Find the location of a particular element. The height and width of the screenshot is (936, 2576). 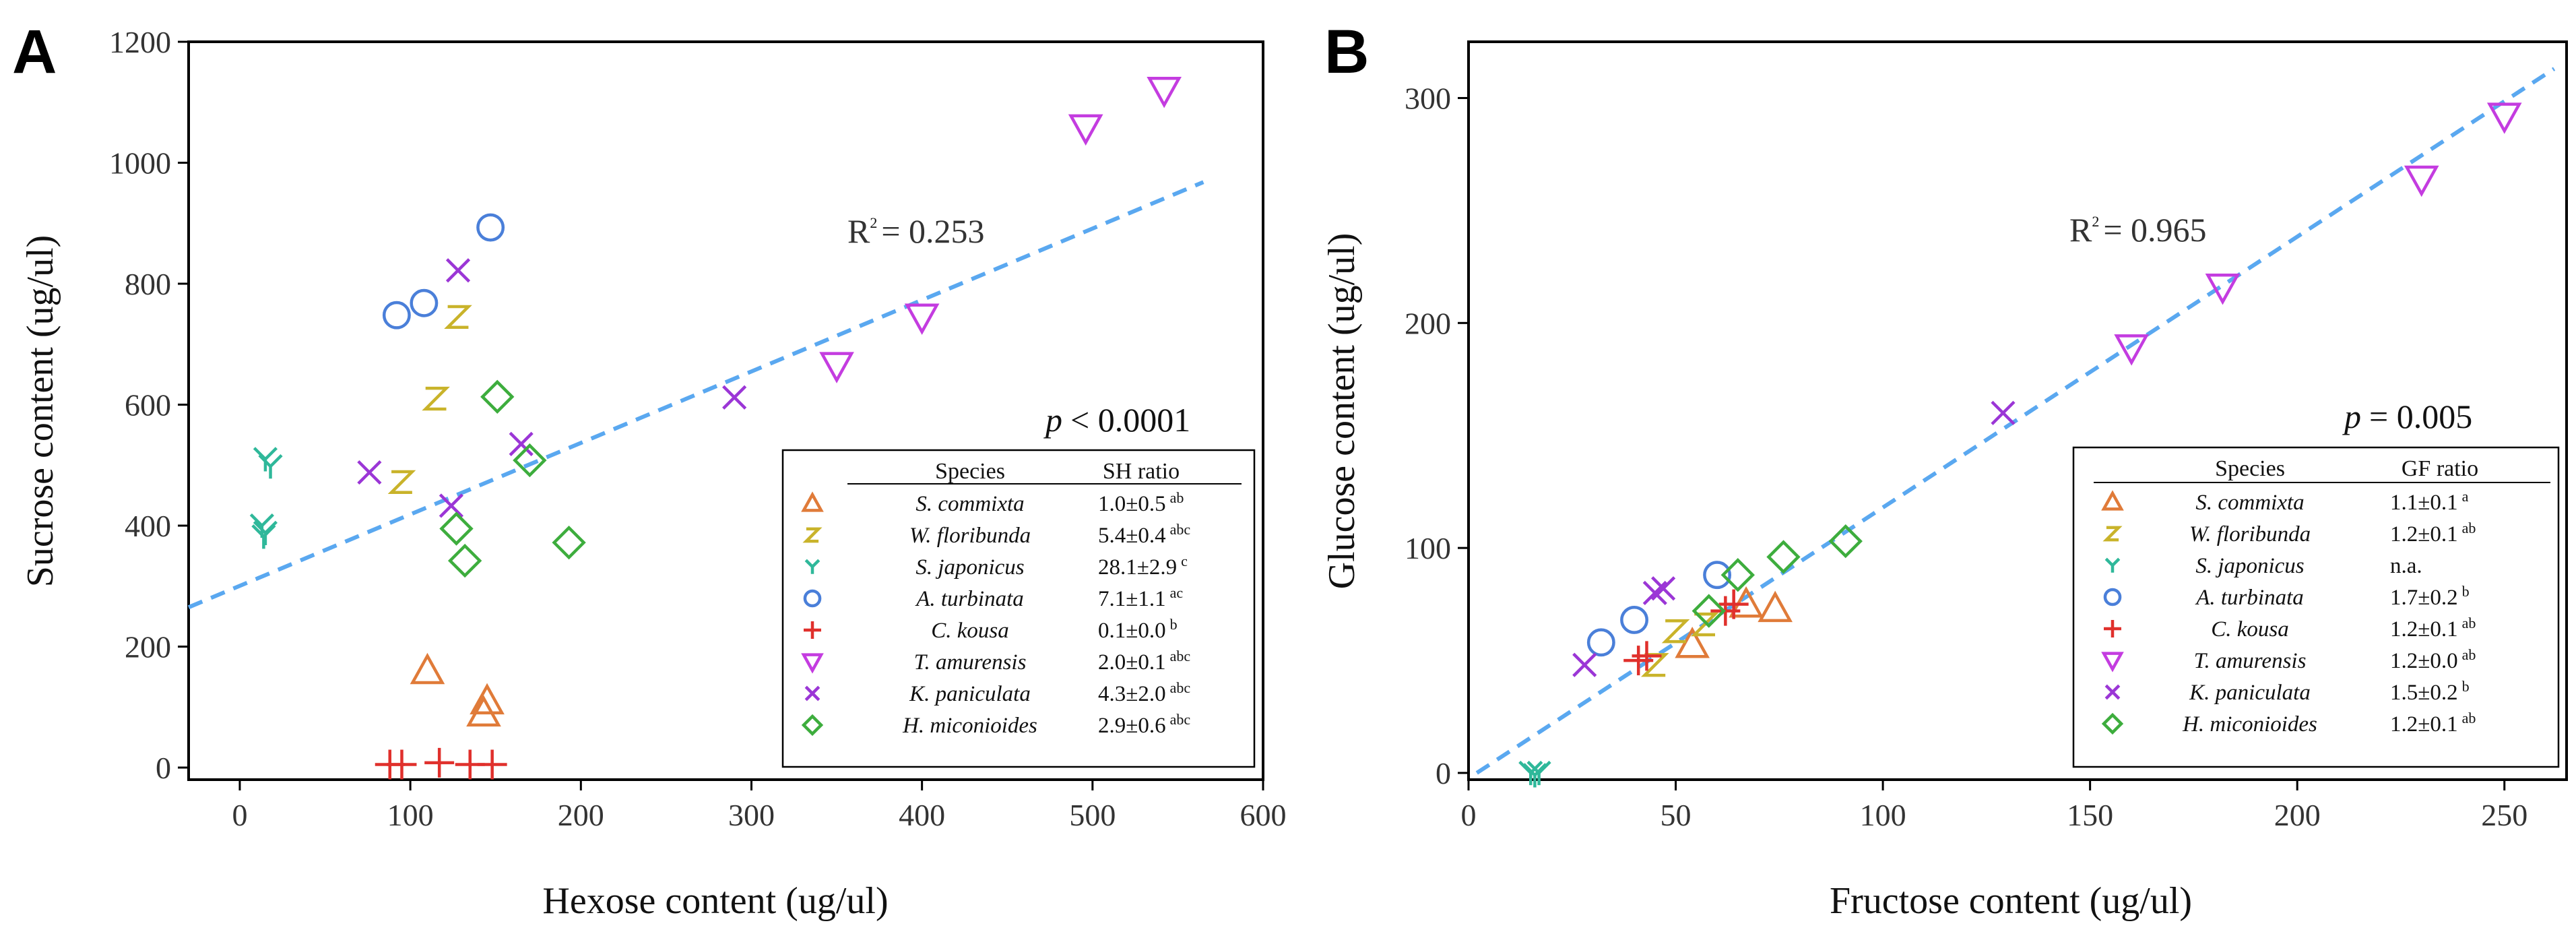

panel-a-legend-header-species: Species is located at coordinates (970, 471).